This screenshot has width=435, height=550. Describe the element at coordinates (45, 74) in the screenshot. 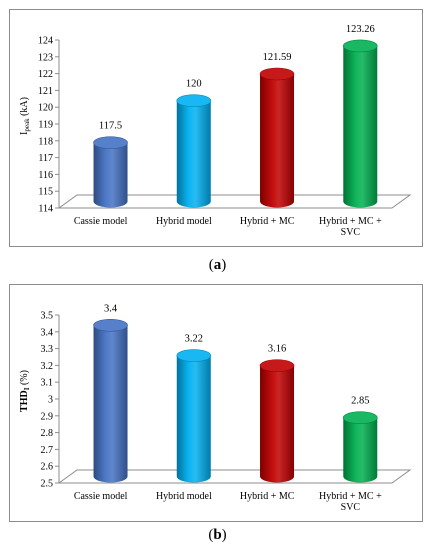

I see `y-tick-label: 122` at that location.